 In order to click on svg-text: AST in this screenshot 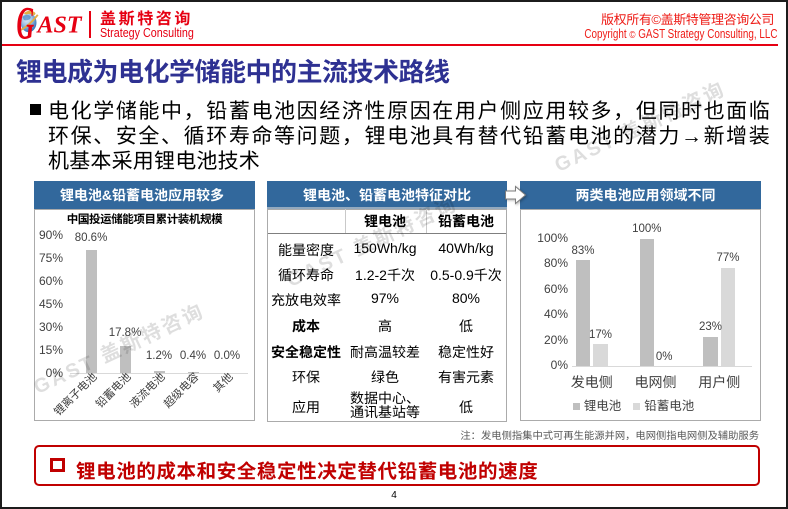, I will do `click(59, 26)`.